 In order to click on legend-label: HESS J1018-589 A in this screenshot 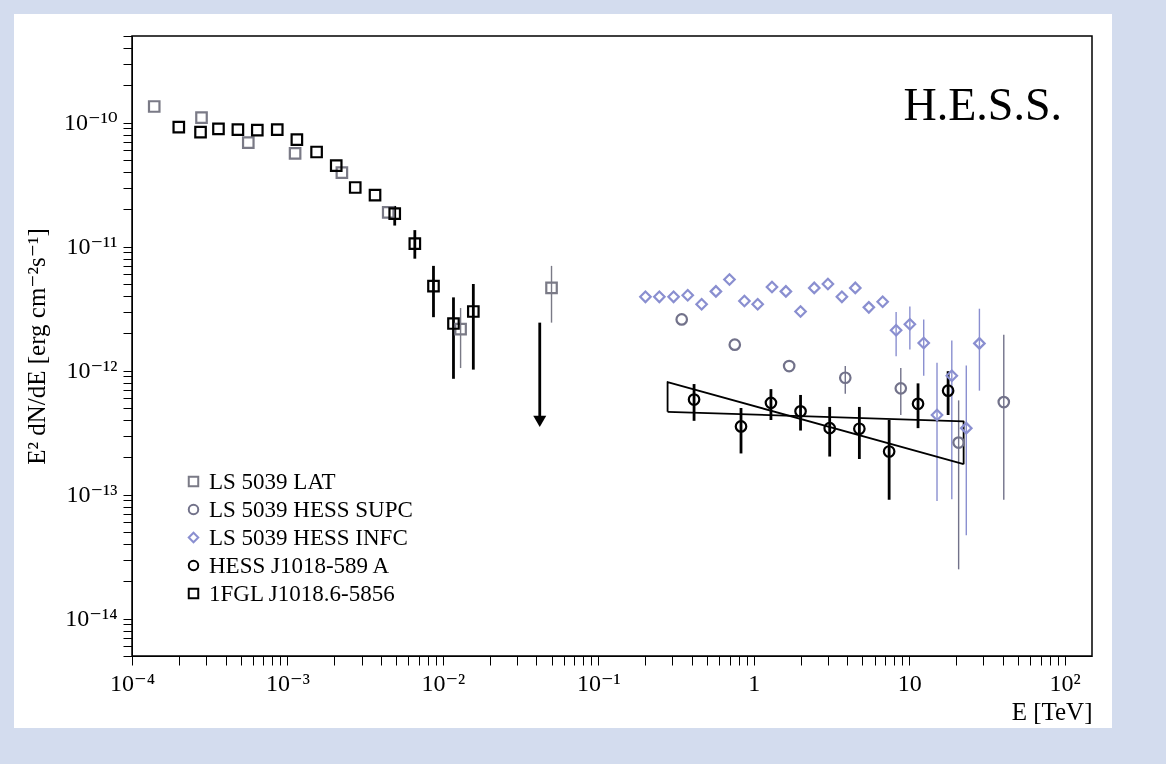, I will do `click(299, 565)`.